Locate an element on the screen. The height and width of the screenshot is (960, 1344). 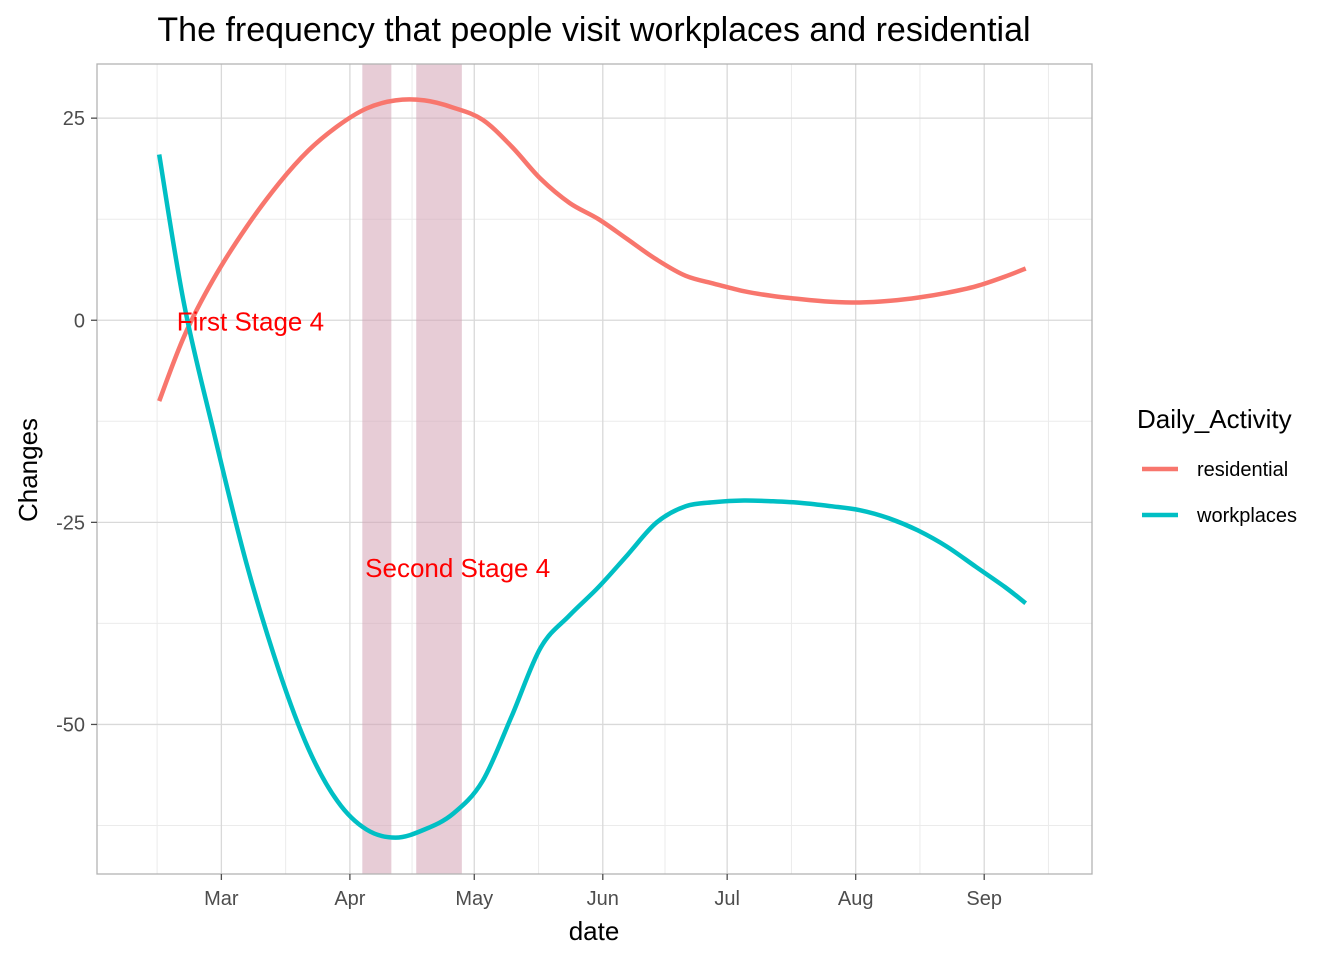
legend: Daily_Activity residential workplaces is located at coordinates (1217, 465).